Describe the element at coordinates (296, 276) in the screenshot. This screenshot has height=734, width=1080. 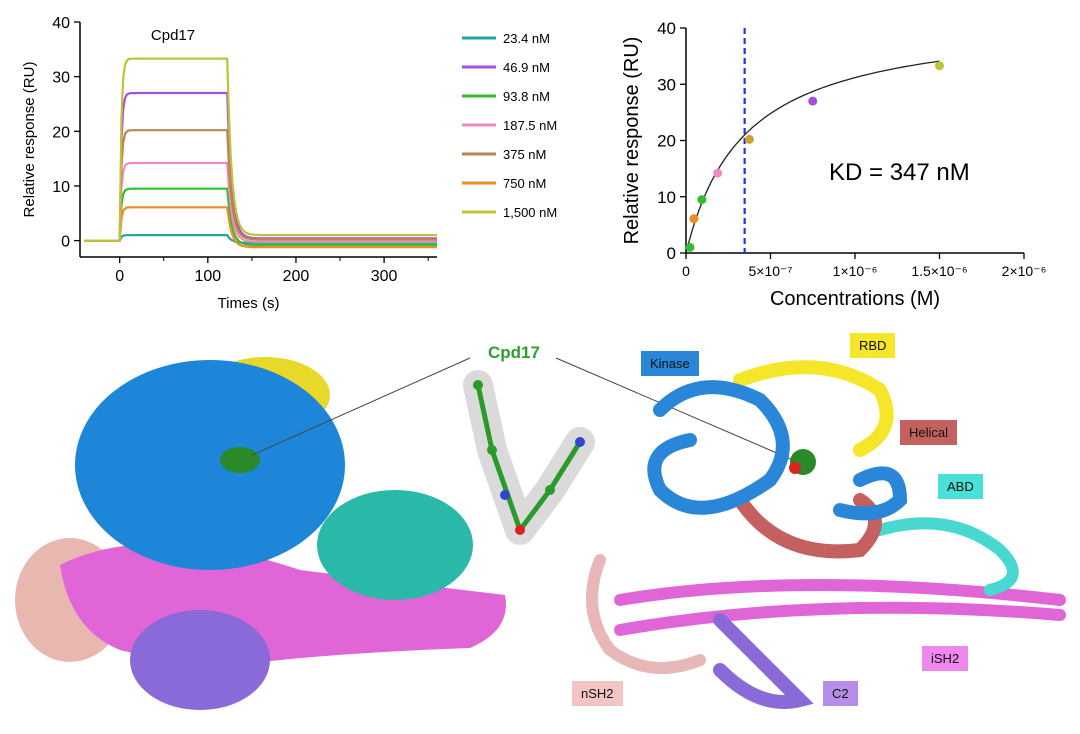
I see `x-tick-label: 200` at that location.